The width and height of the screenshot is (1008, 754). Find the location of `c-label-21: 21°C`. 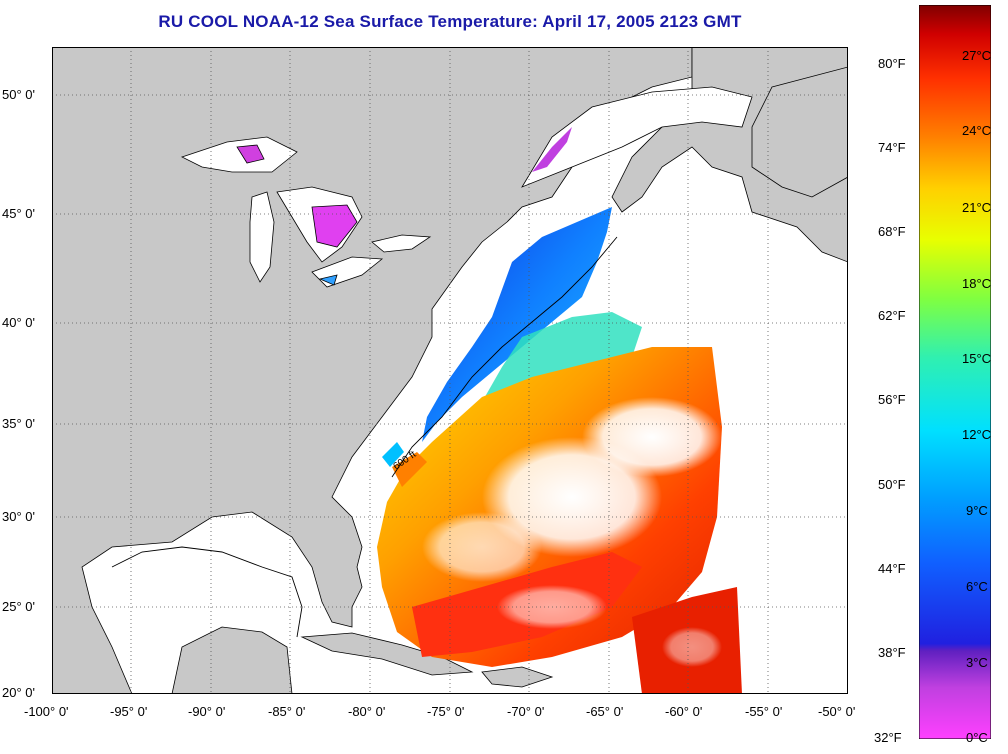

c-label-21: 21°C is located at coordinates (977, 207).